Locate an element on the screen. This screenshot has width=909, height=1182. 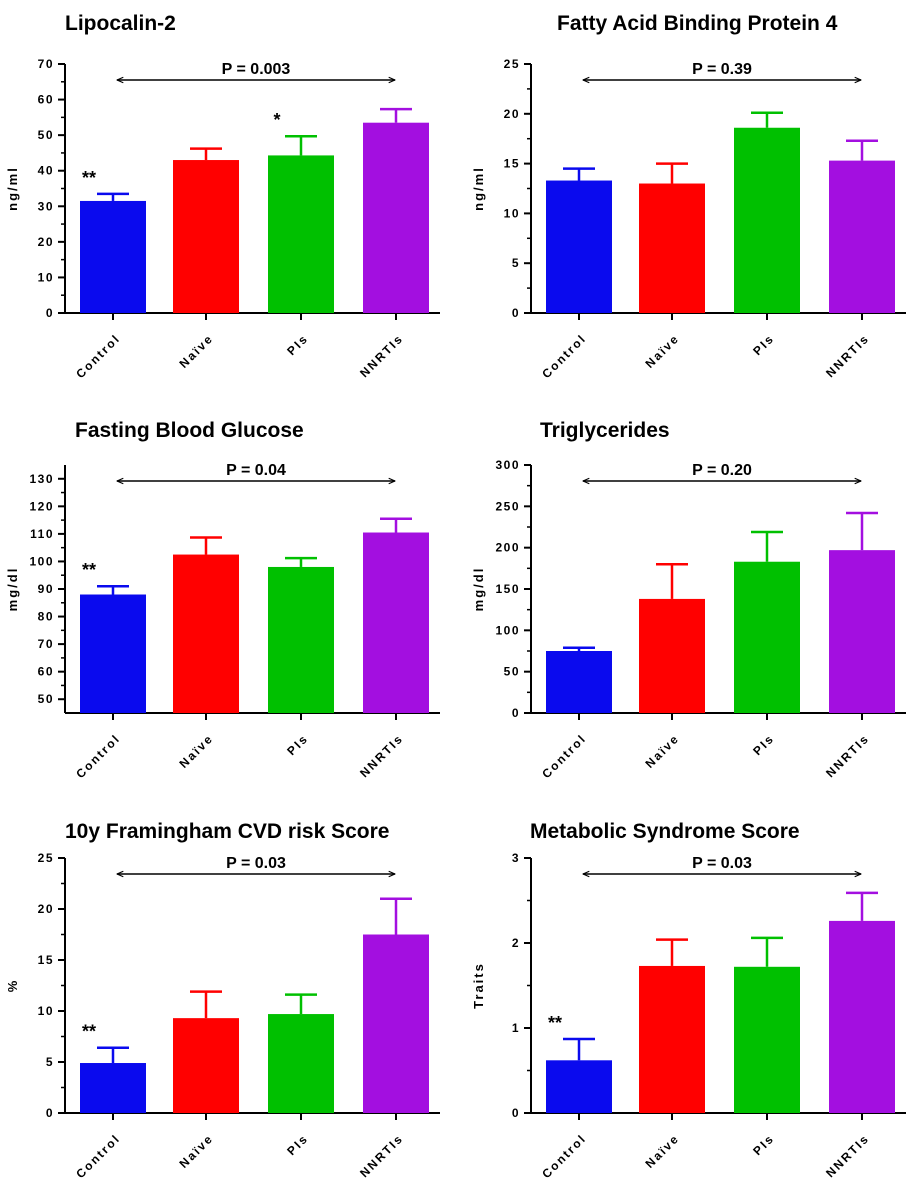
y-tick-label: 1 is located at coordinates (516, 1028).